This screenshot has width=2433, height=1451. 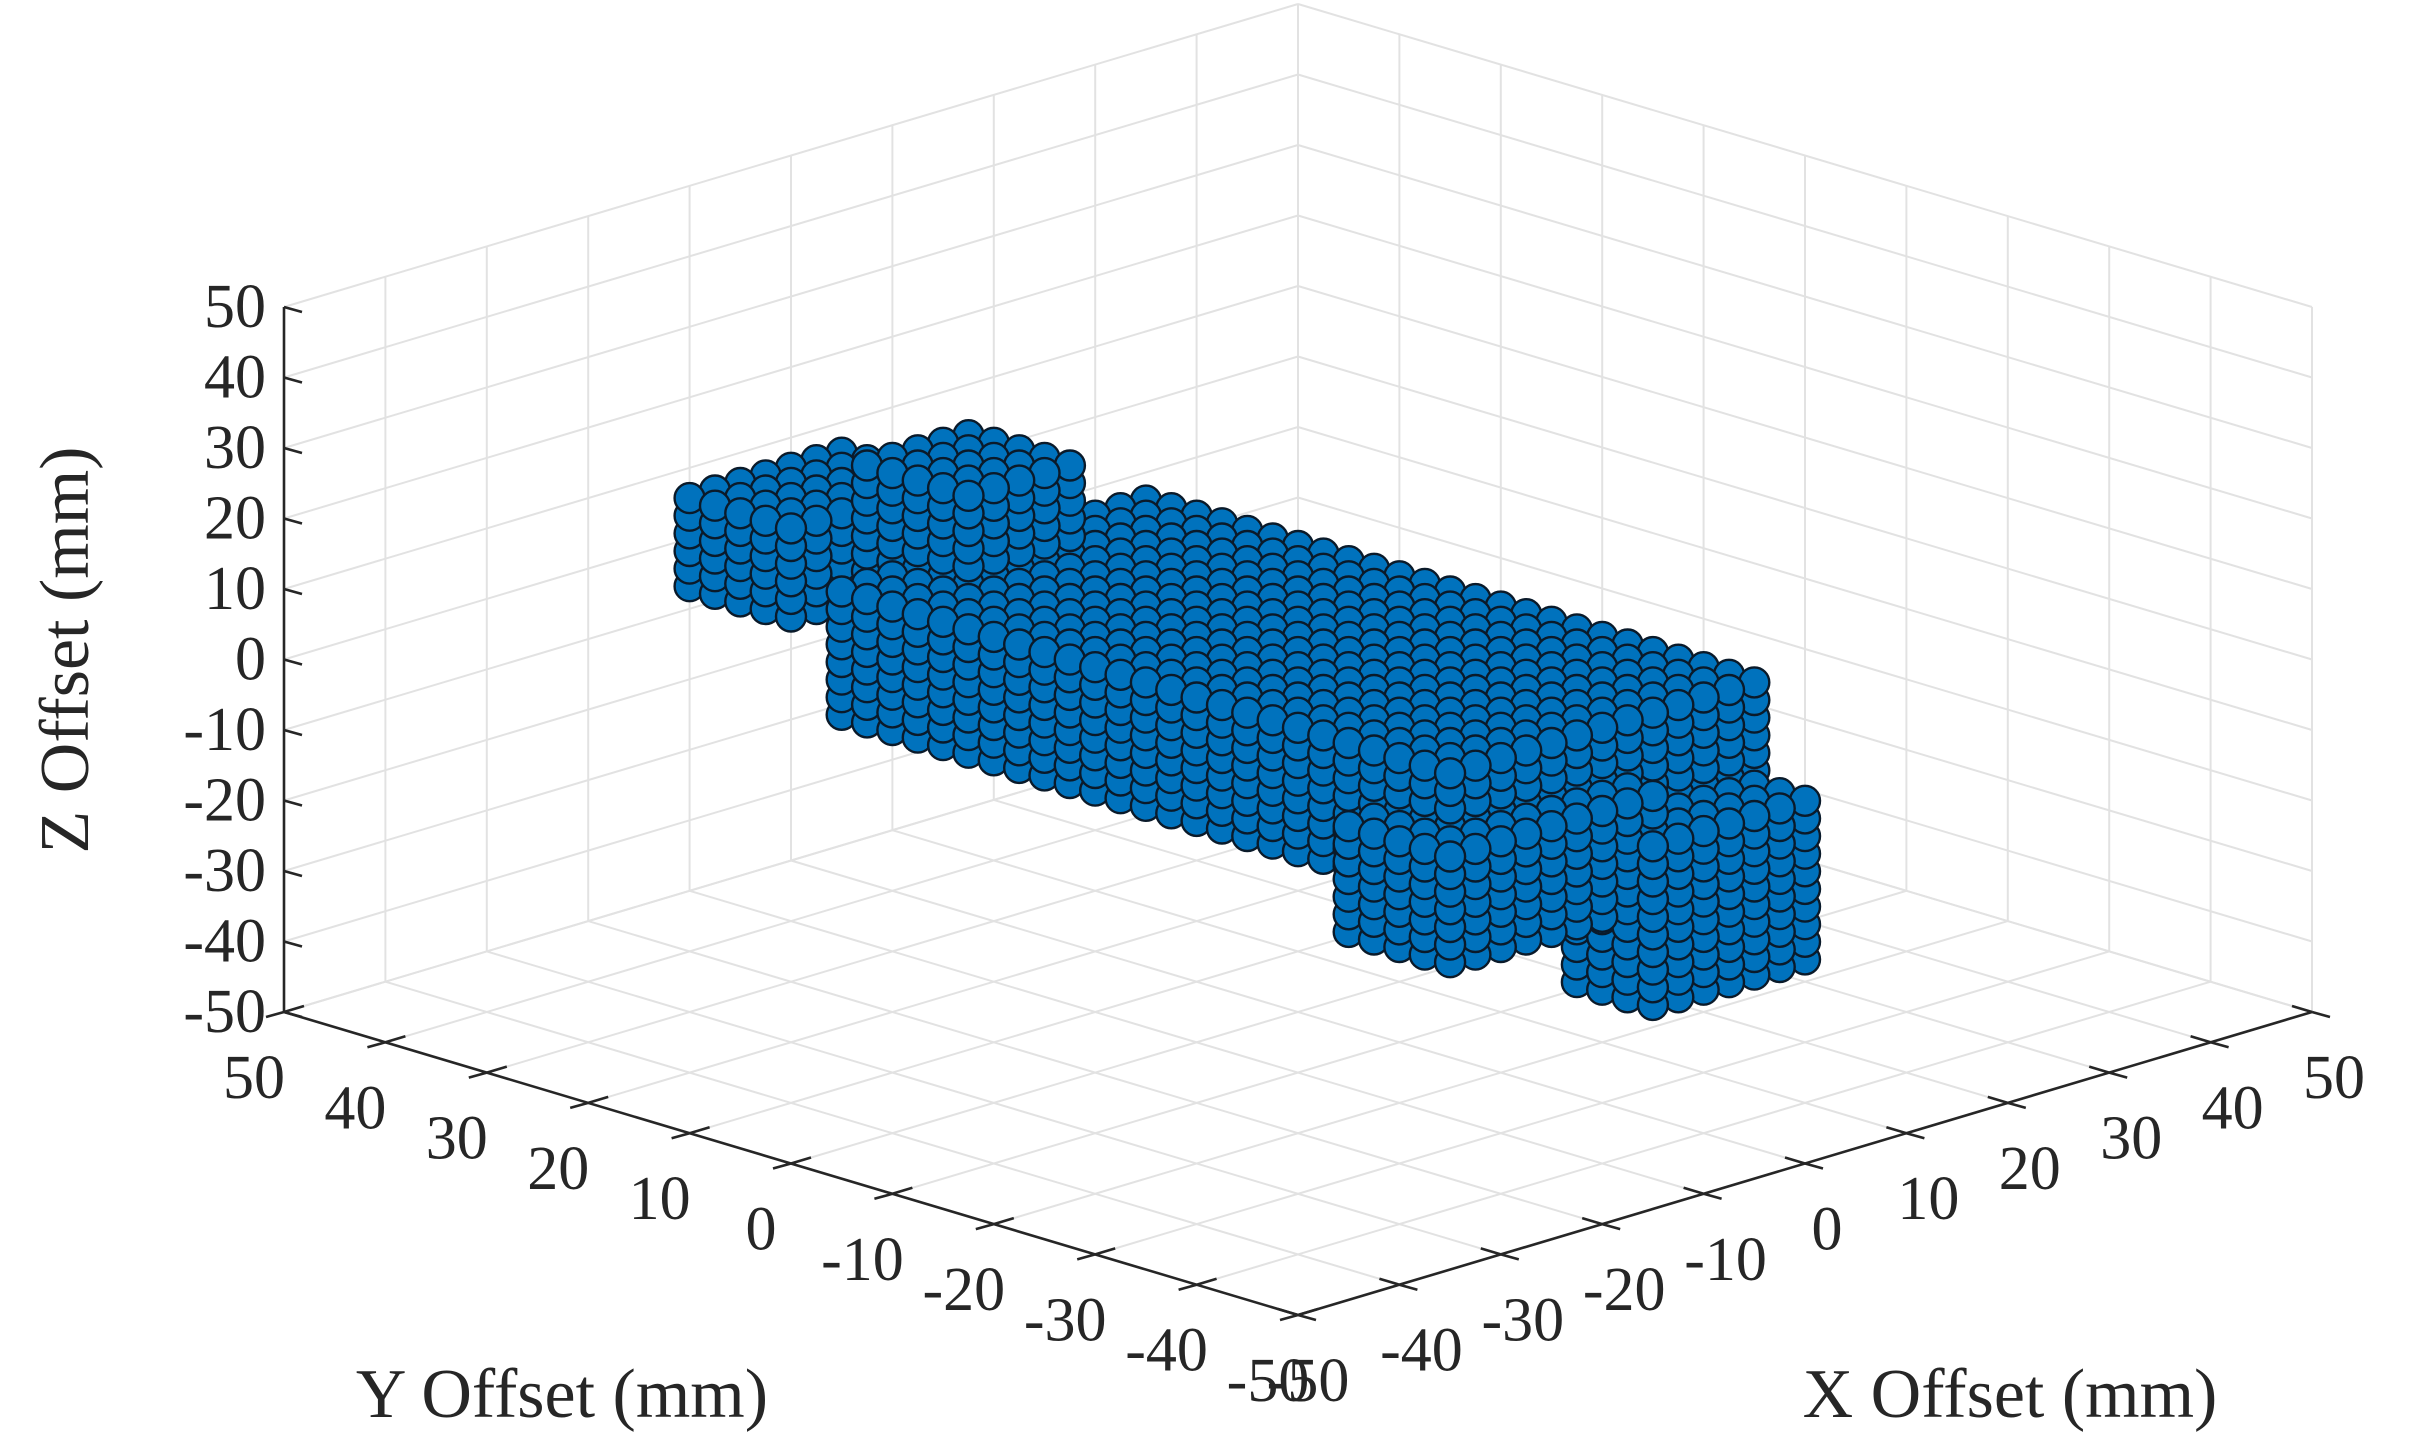 I want to click on z-tick-label: -30, so click(x=224, y=871).